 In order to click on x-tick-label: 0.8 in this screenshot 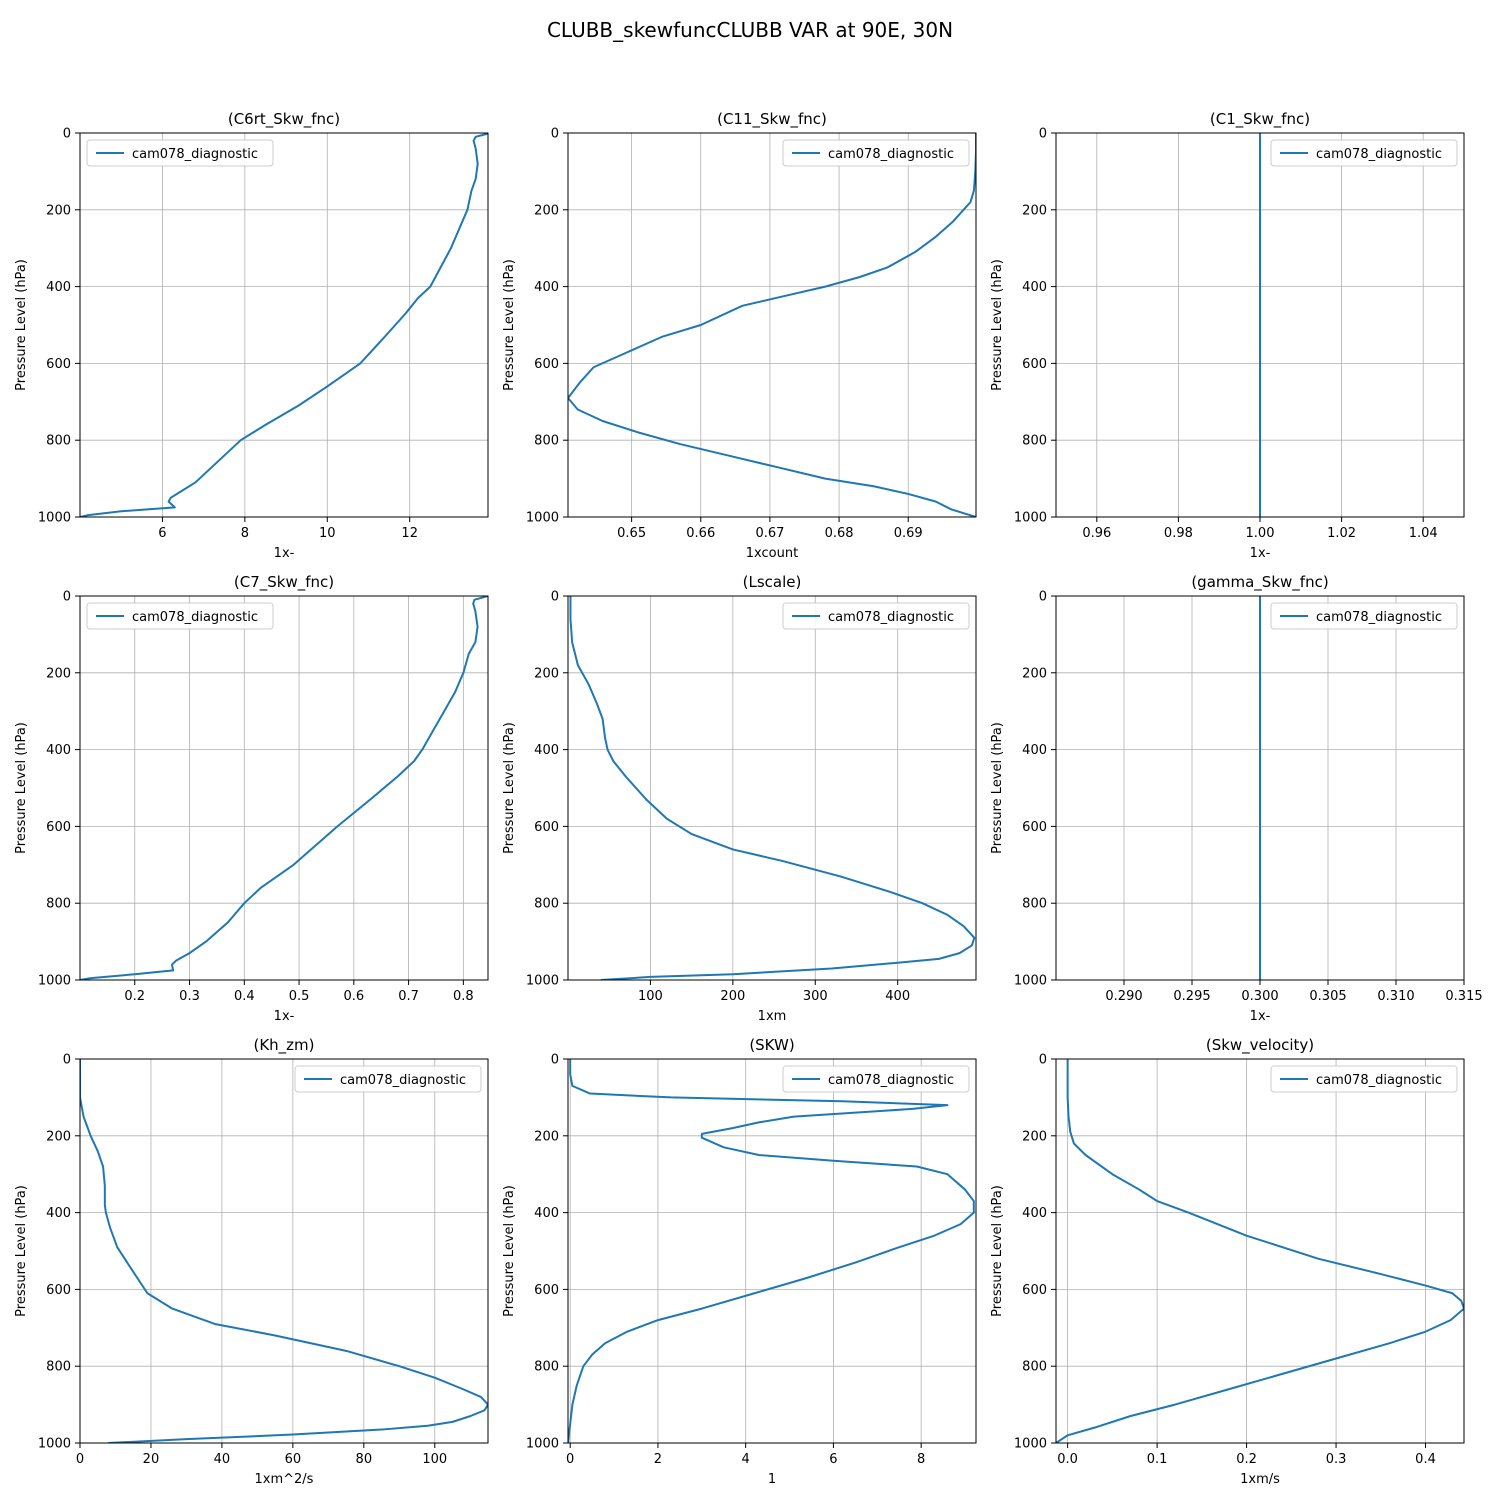, I will do `click(463, 996)`.